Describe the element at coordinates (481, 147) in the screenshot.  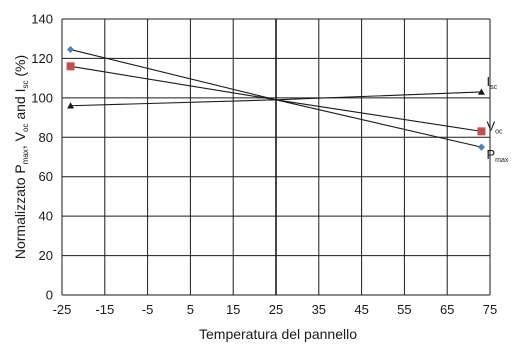
I see `data-point-p-end` at that location.